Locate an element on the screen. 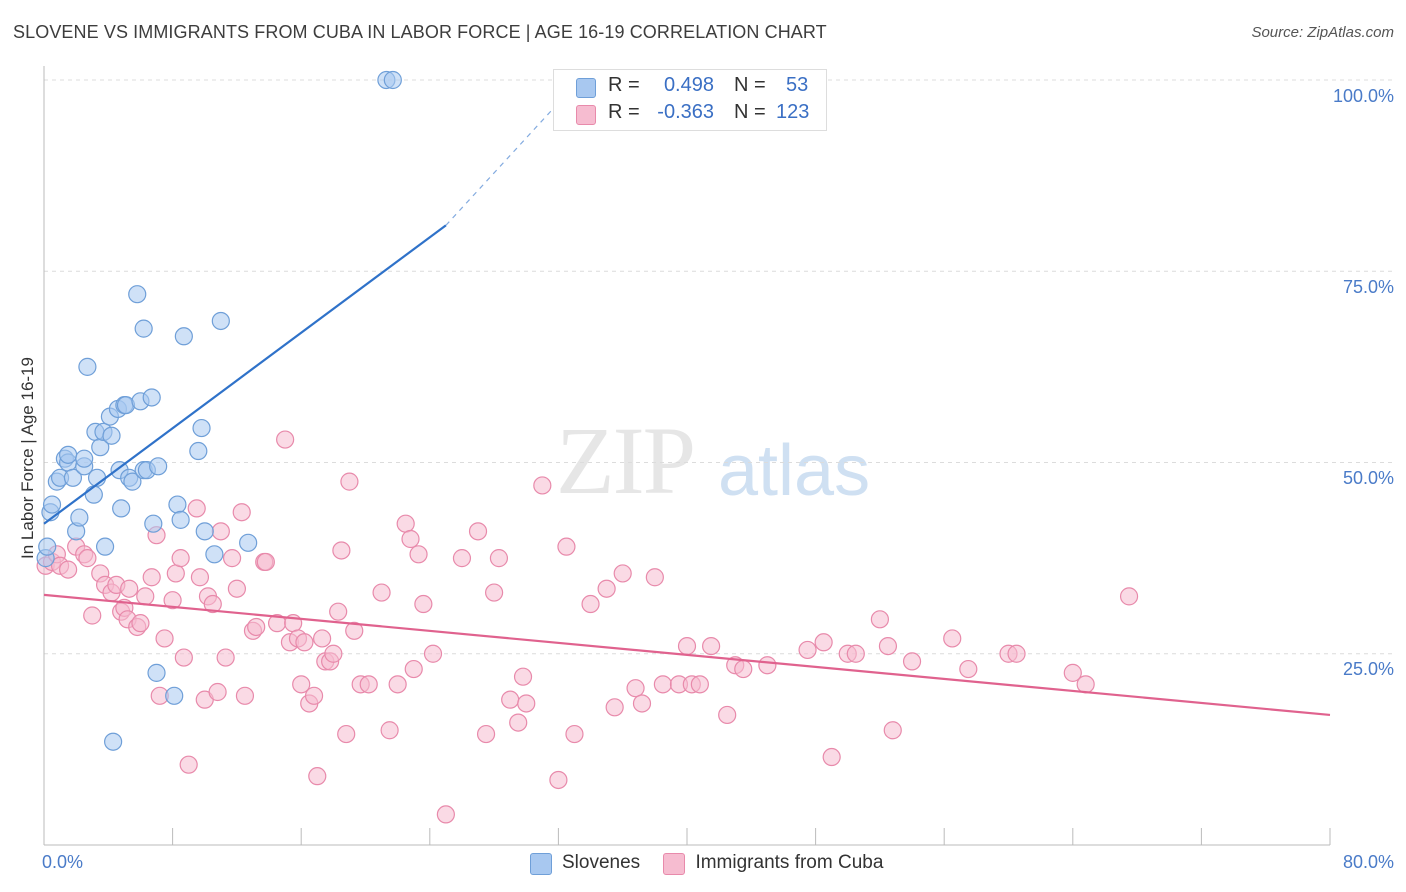  x-tick-label-min: 0.0% is located at coordinates (63, 862).